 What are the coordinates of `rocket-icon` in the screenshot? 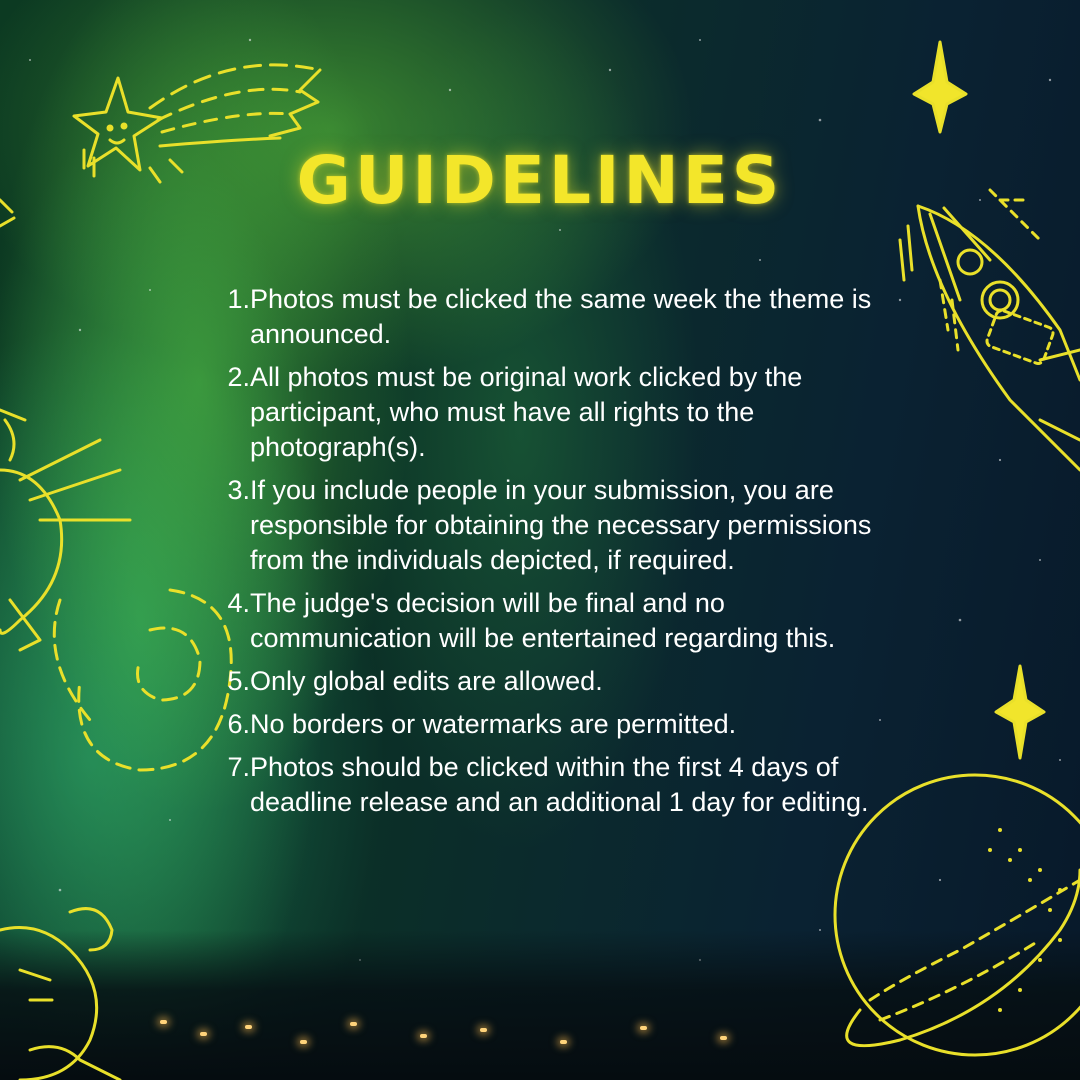 It's located at (989, 330).